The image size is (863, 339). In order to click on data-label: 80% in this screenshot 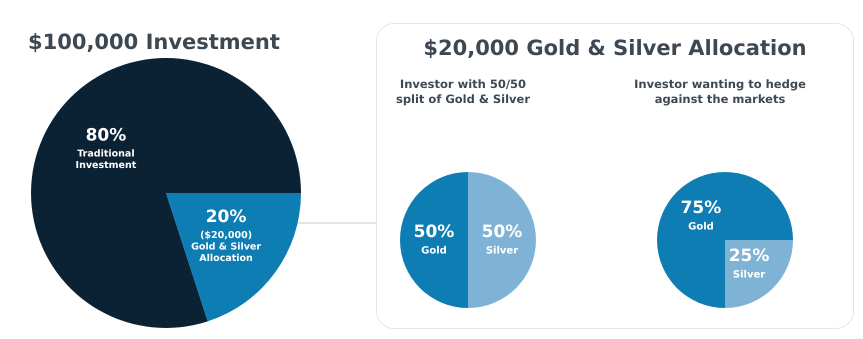, I will do `click(106, 136)`.